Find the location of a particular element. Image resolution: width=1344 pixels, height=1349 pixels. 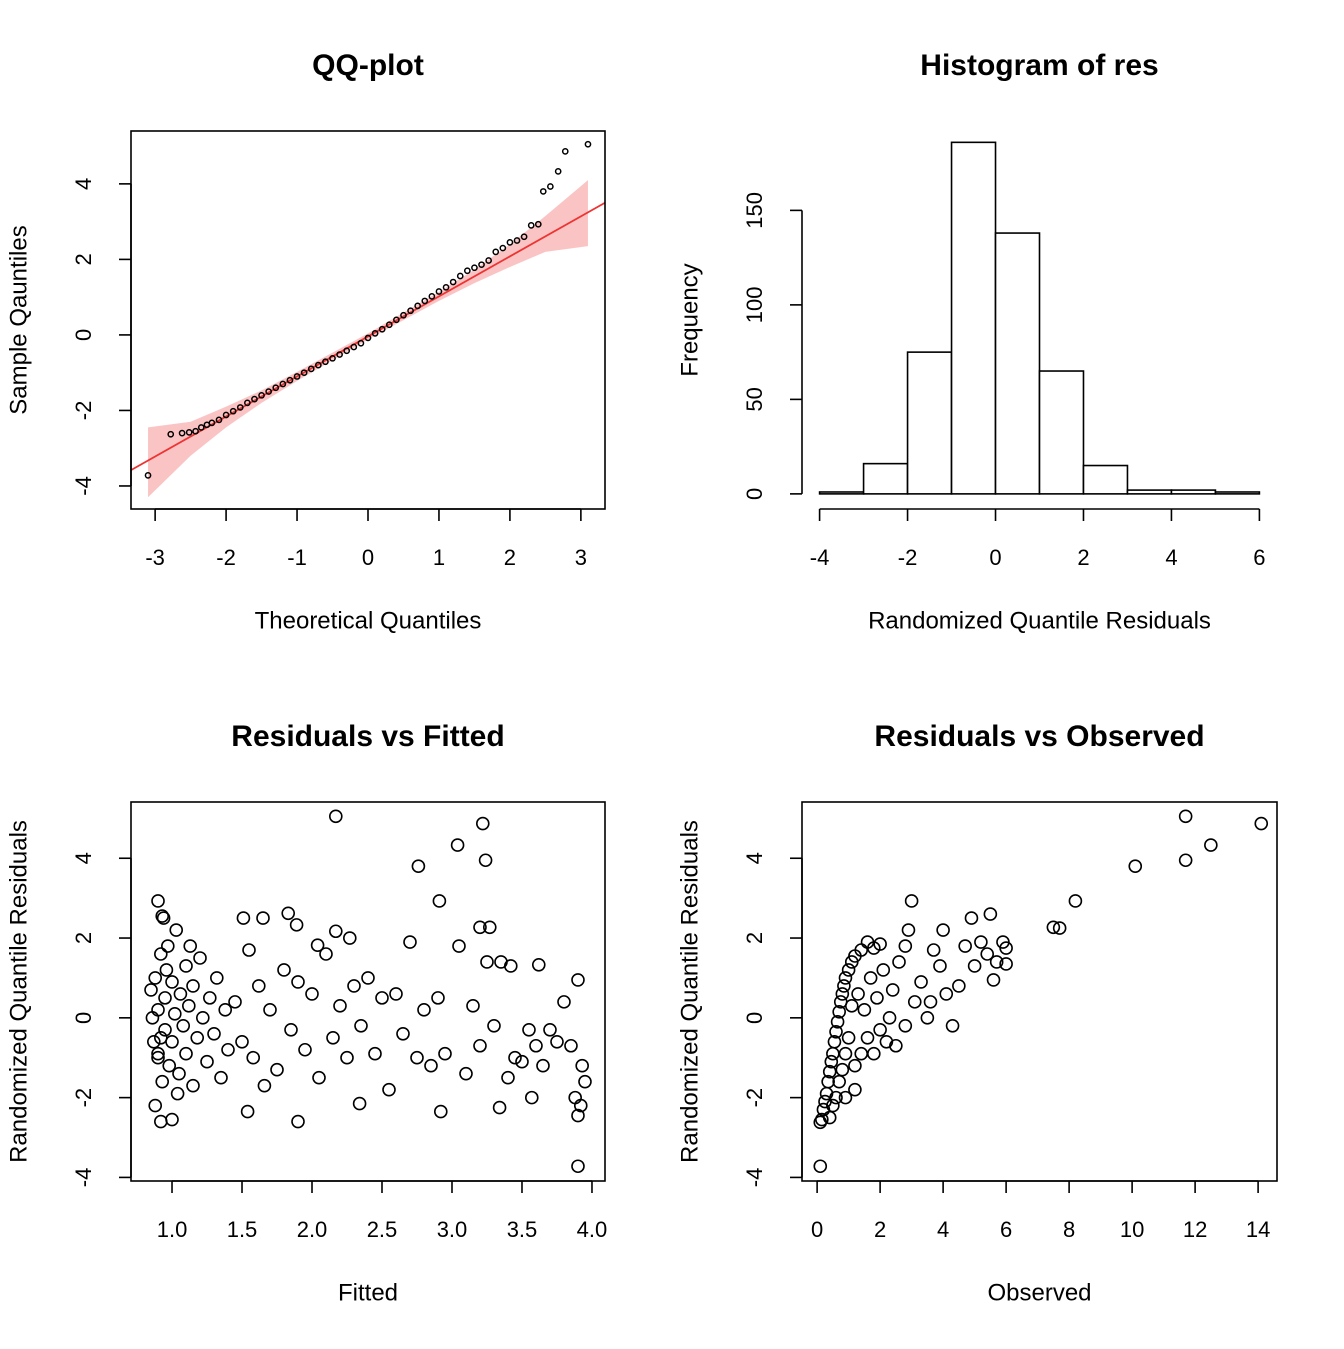

y-tick-label: 0 is located at coordinates (83, 1018).